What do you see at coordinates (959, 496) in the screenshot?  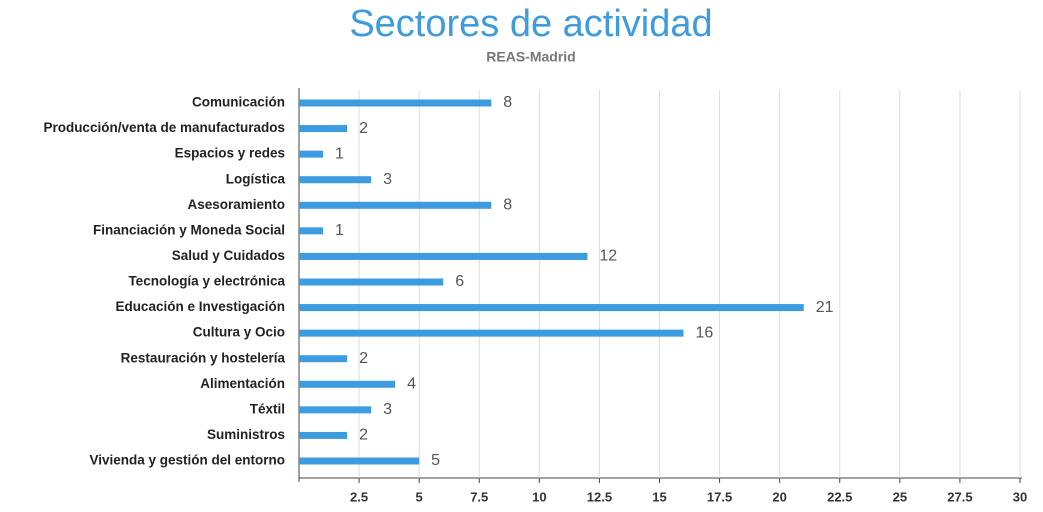 I see `x-tick-label: 27.5` at bounding box center [959, 496].